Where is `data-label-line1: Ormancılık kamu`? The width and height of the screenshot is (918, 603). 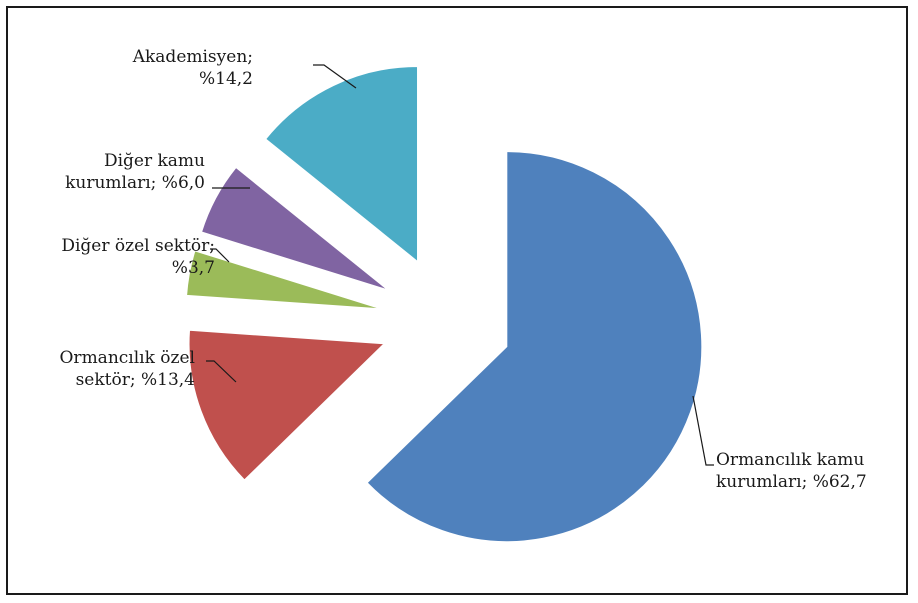
data-label-line1: Ormancılık kamu is located at coordinates (790, 460).